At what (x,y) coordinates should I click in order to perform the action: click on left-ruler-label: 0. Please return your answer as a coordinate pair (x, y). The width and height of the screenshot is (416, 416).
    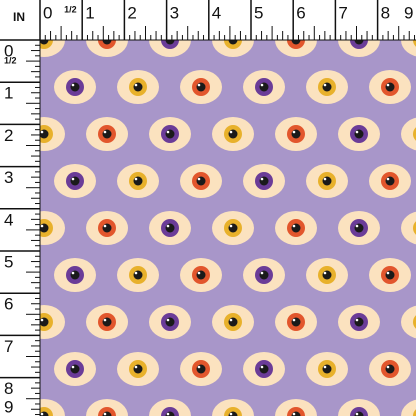
    Looking at the image, I should click on (8, 50).